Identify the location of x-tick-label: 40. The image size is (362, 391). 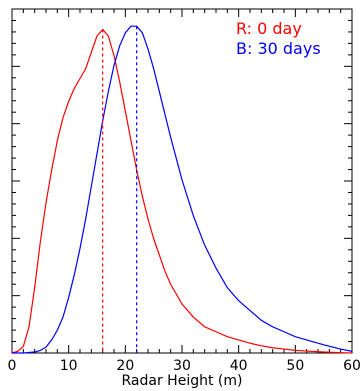
(239, 366).